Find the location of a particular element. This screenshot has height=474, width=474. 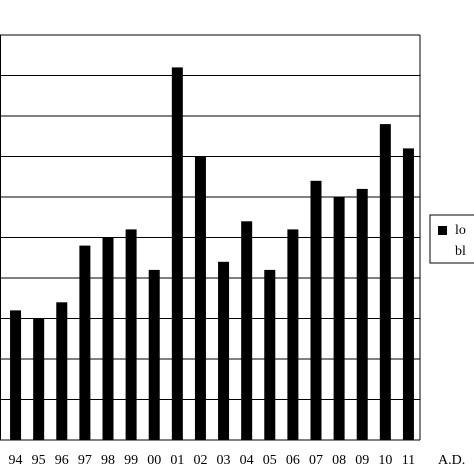

x-tick-label: 10 is located at coordinates (385, 460).